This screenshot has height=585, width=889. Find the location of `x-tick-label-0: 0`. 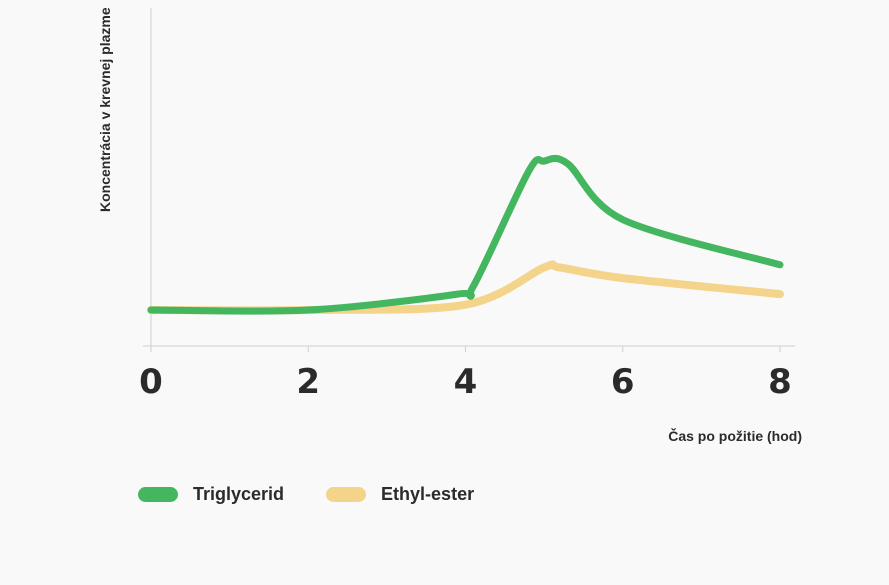

x-tick-label-0: 0 is located at coordinates (151, 382).